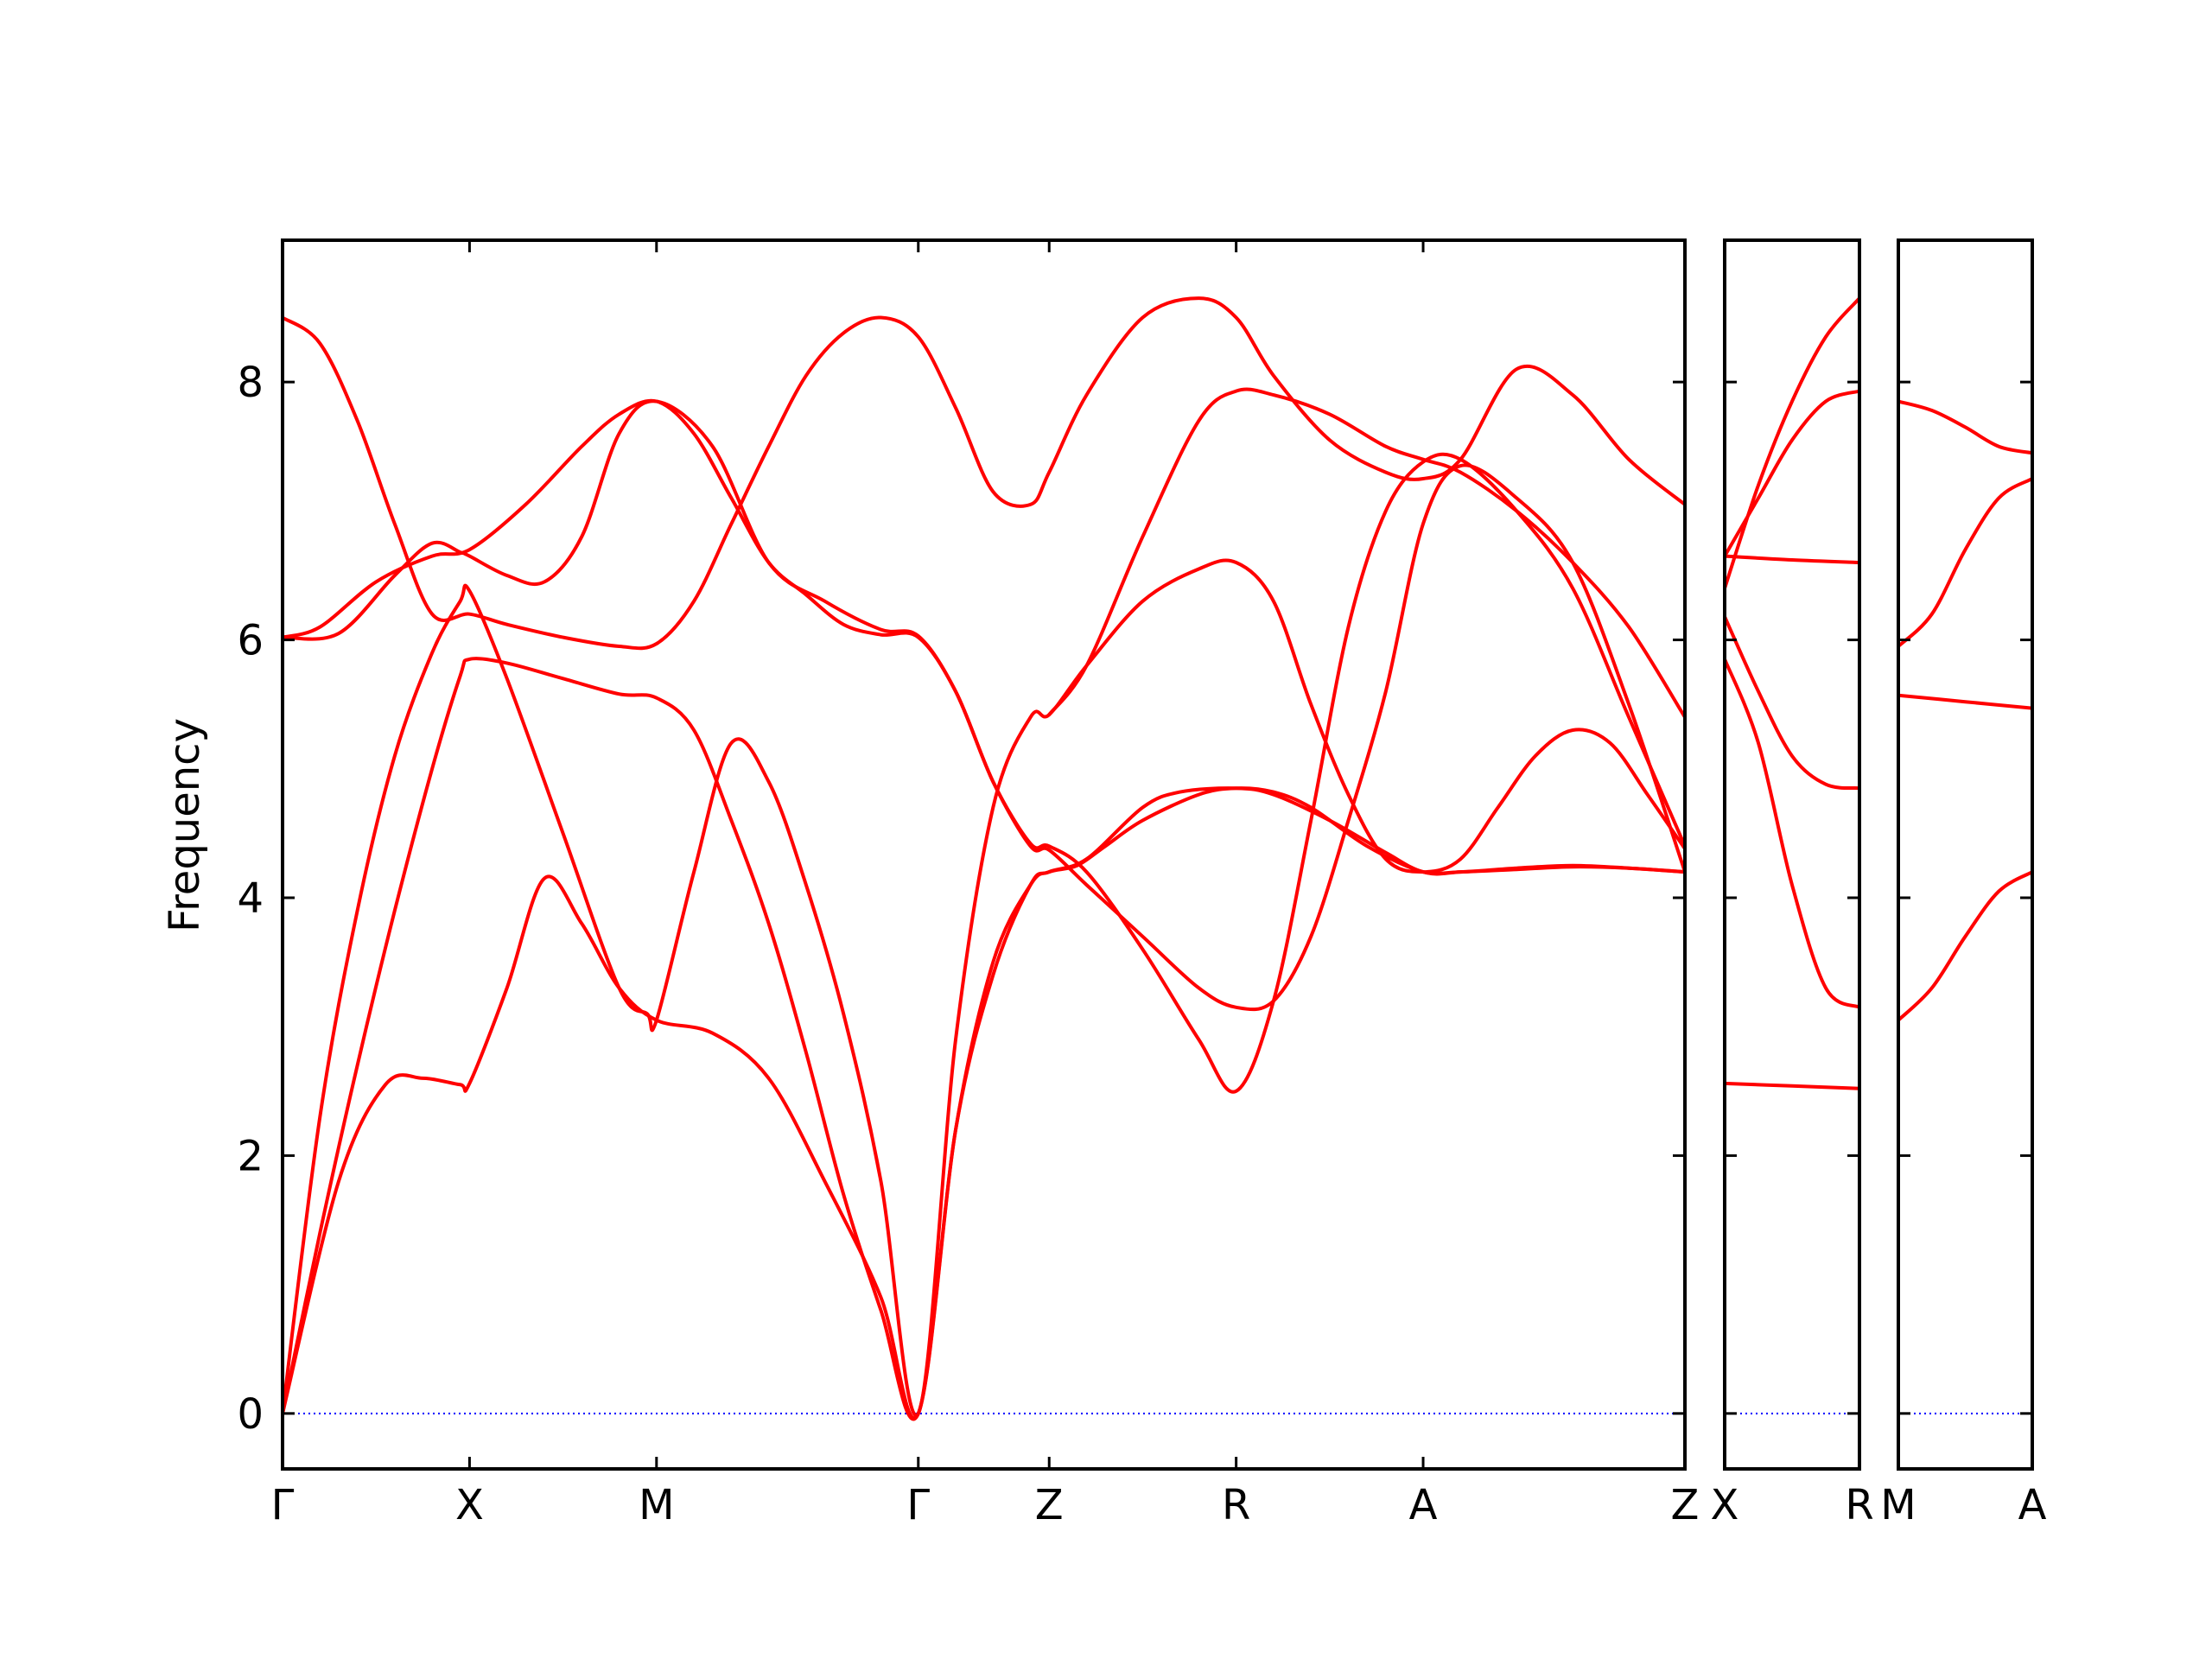 The width and height of the screenshot is (2212, 1659). I want to click on y-tick-label: 2, so click(250, 1156).